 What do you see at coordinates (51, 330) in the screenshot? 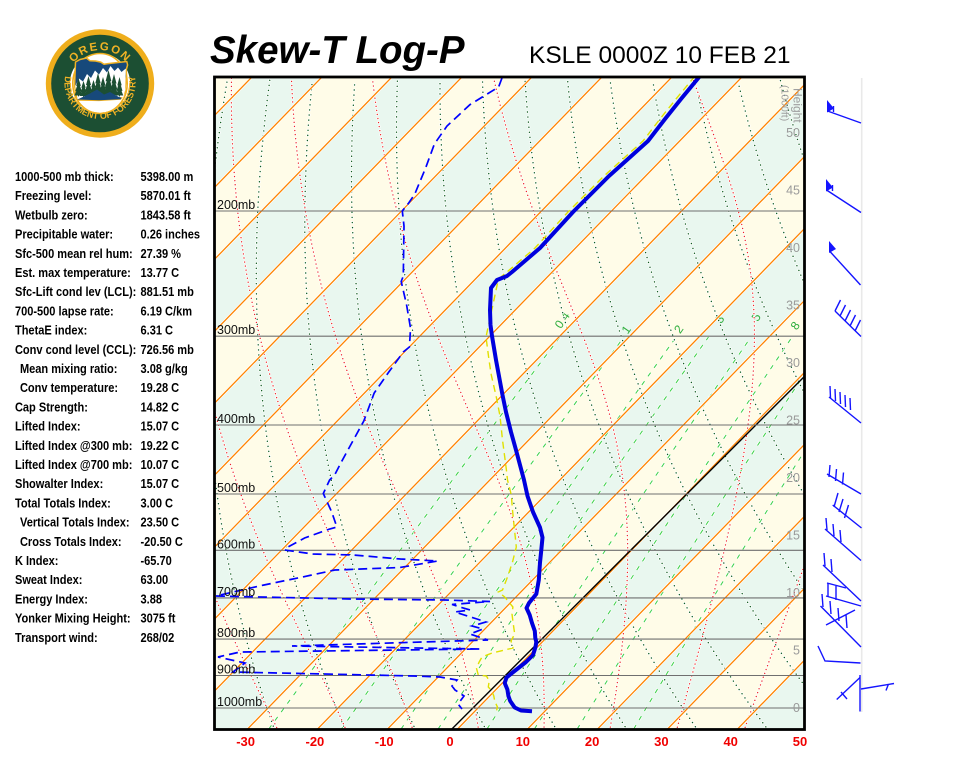
I see `svg-text: ThetaE index:` at bounding box center [51, 330].